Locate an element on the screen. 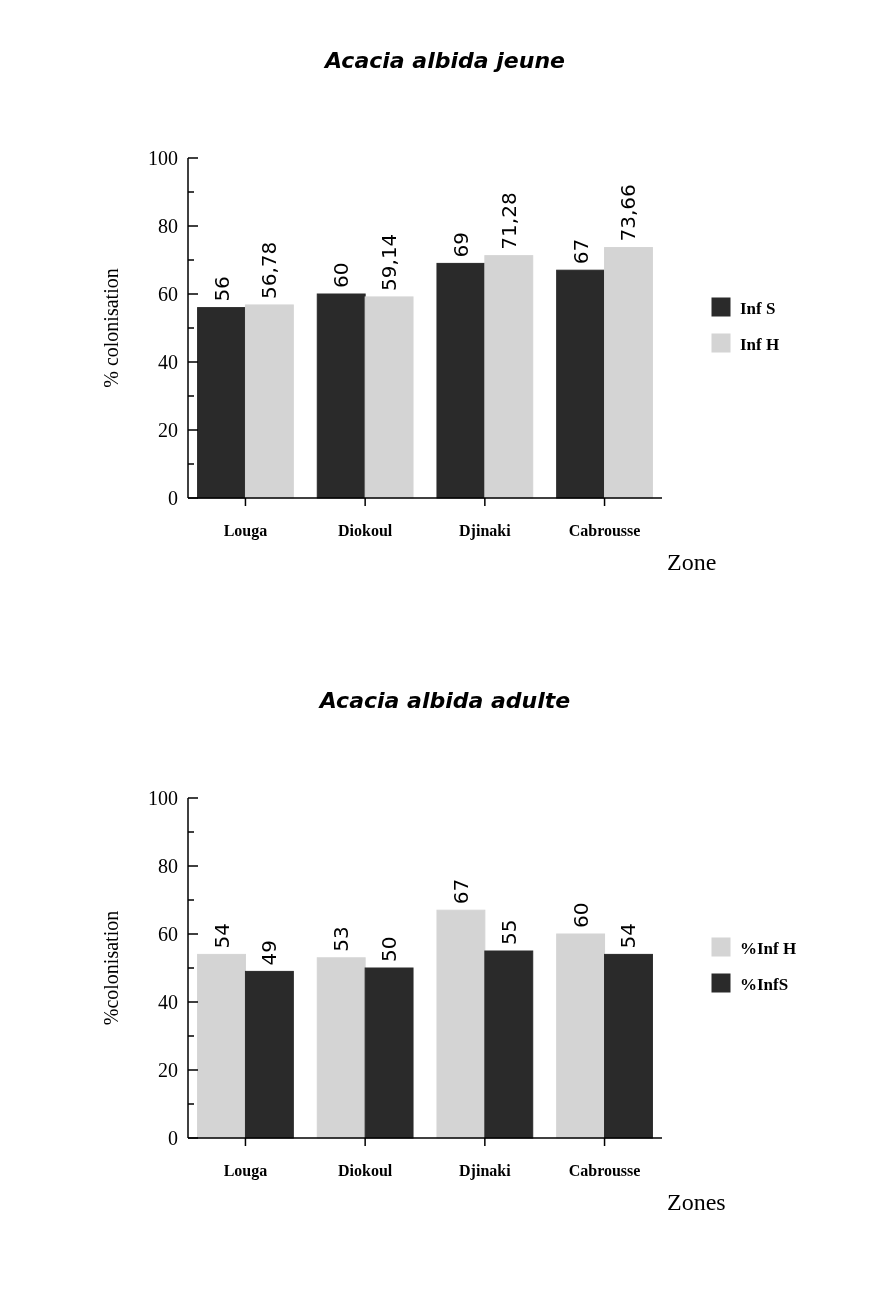  data-label: 49 is located at coordinates (269, 952).